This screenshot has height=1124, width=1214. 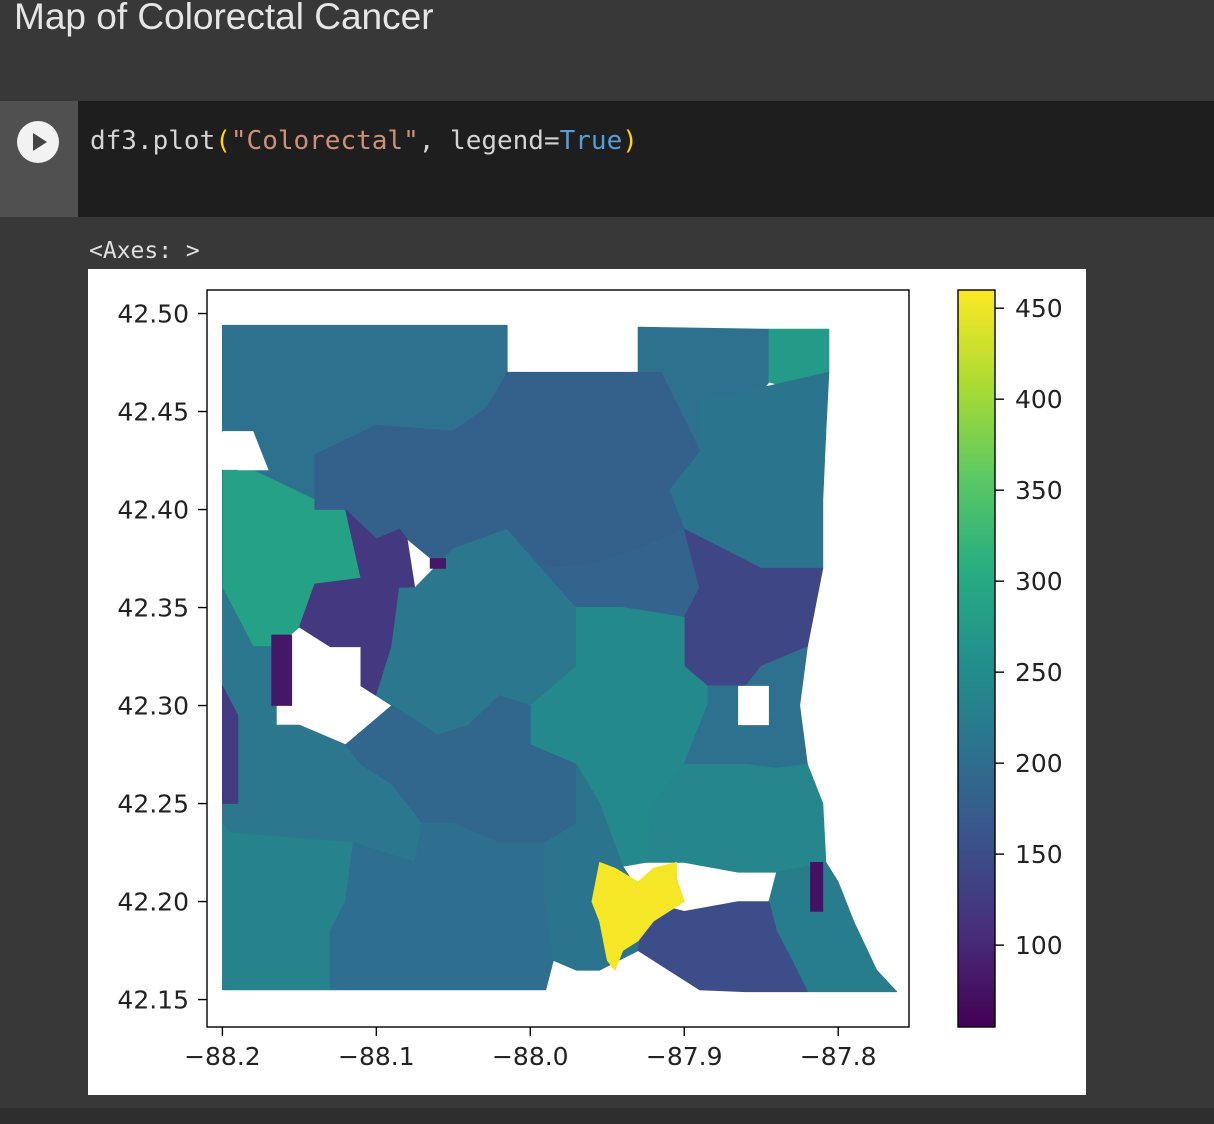 I want to click on output-repr: <Axes: >, so click(x=144, y=251).